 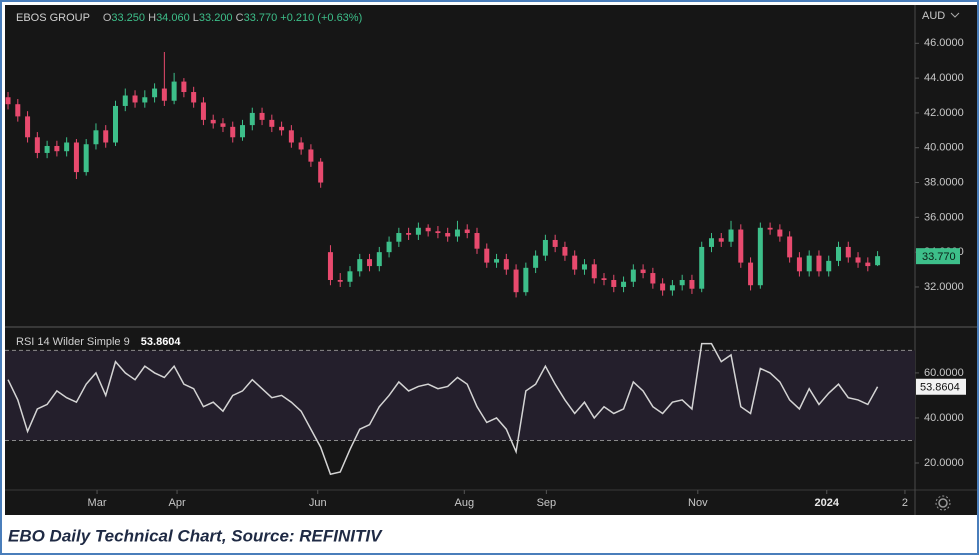 What do you see at coordinates (161, 342) in the screenshot?
I see `indicator-value: 53.8604` at bounding box center [161, 342].